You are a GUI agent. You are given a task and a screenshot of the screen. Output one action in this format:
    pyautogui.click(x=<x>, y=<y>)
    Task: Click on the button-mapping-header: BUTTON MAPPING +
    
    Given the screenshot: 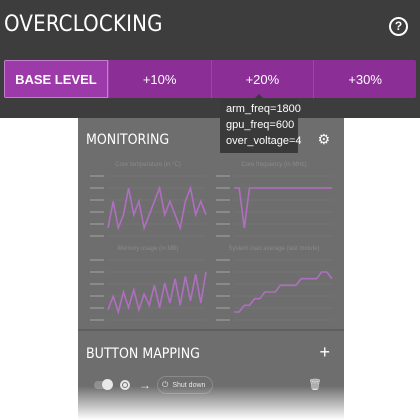 What is the action you would take?
    pyautogui.click(x=211, y=355)
    